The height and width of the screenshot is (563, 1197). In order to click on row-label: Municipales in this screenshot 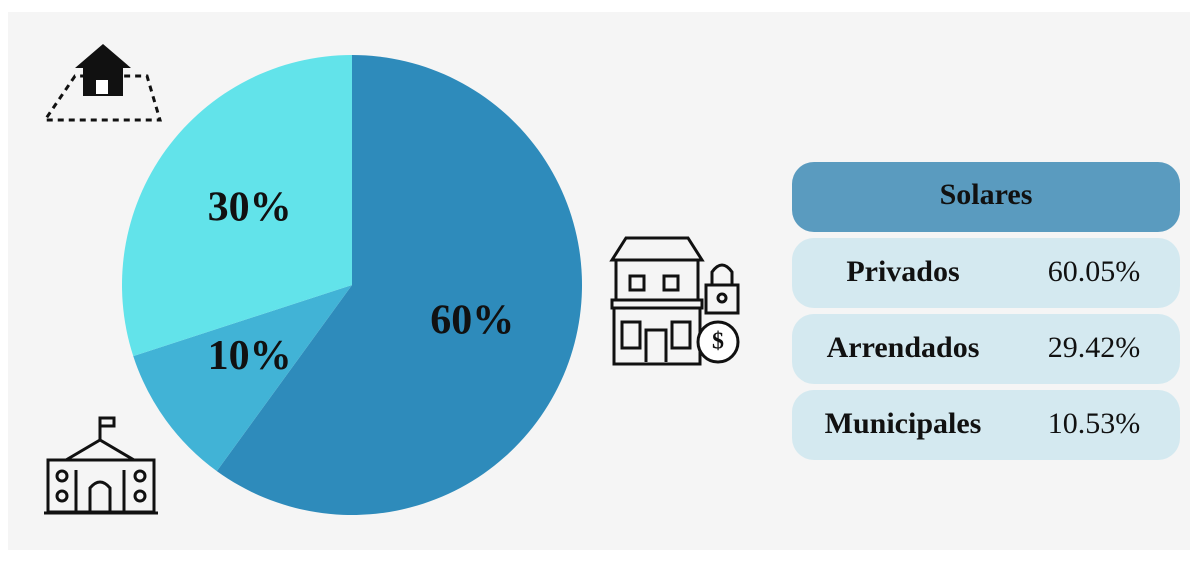, I will do `click(903, 423)`.